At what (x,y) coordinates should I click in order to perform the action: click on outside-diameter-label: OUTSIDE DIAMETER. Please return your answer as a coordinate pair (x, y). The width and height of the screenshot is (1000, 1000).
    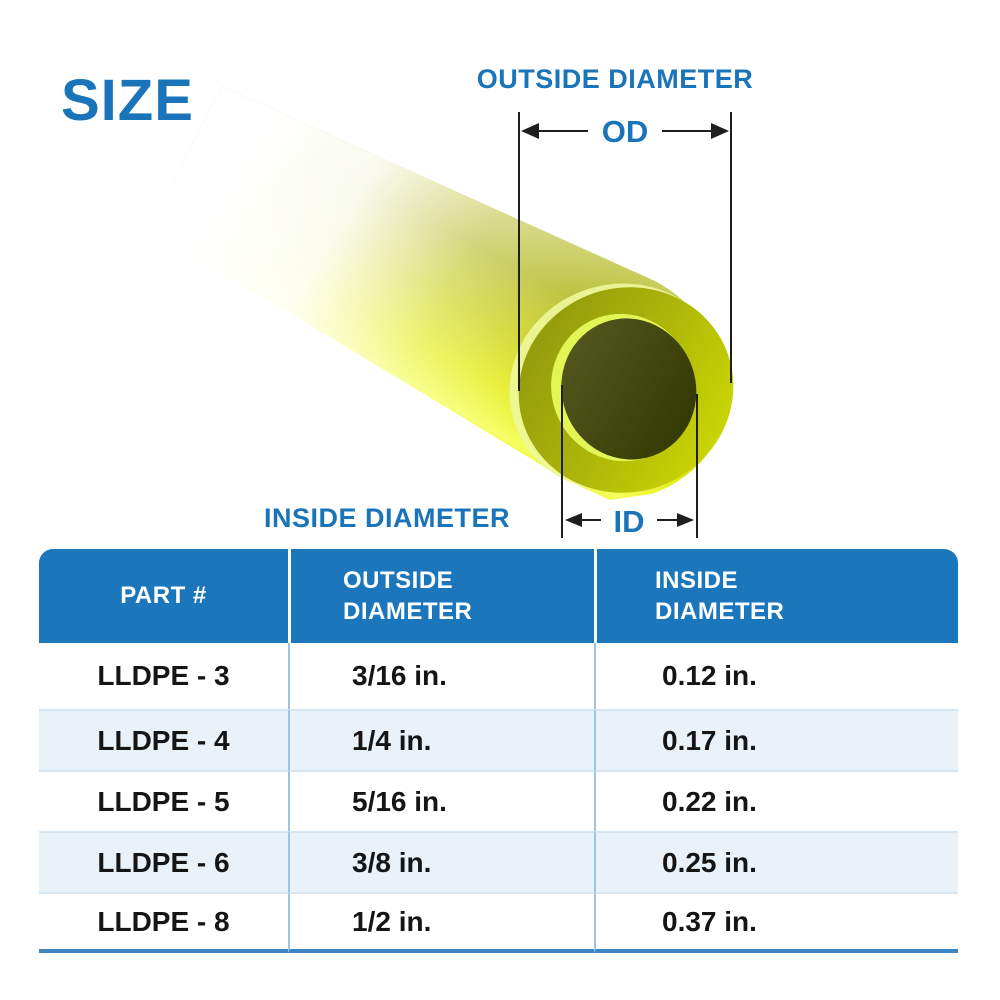
    Looking at the image, I should click on (615, 79).